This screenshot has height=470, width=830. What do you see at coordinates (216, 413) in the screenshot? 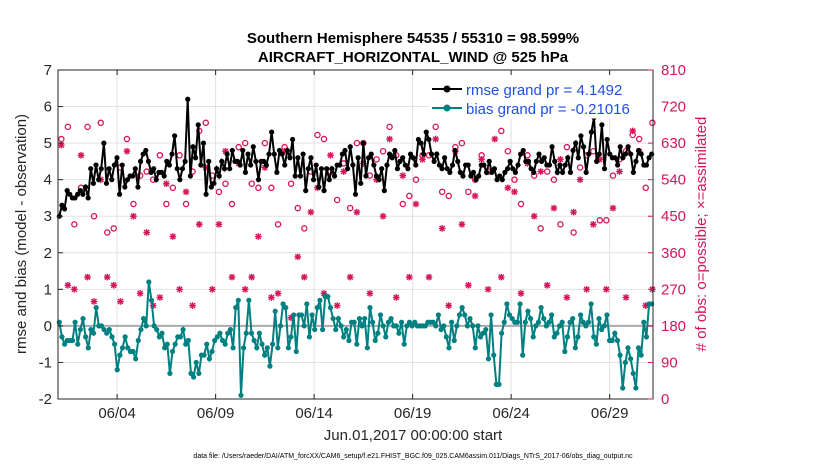
I see `x-tick-label: 06/09` at bounding box center [216, 413].